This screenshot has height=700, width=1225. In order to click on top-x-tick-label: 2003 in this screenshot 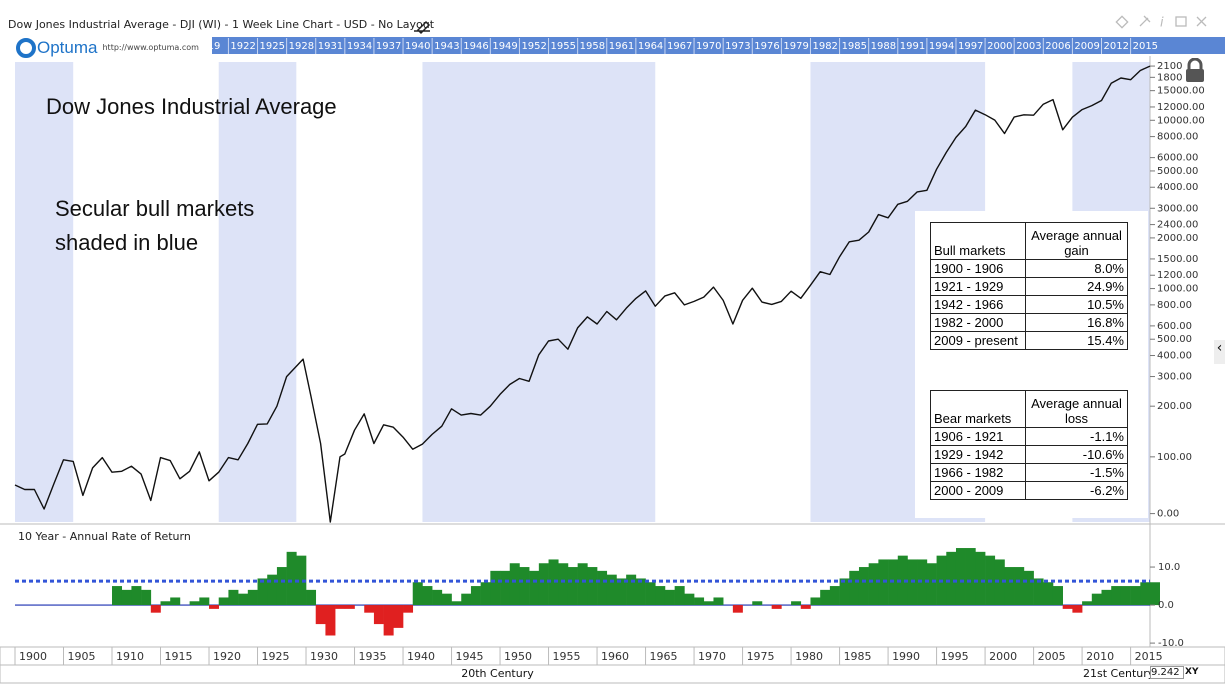, I will do `click(1028, 46)`.